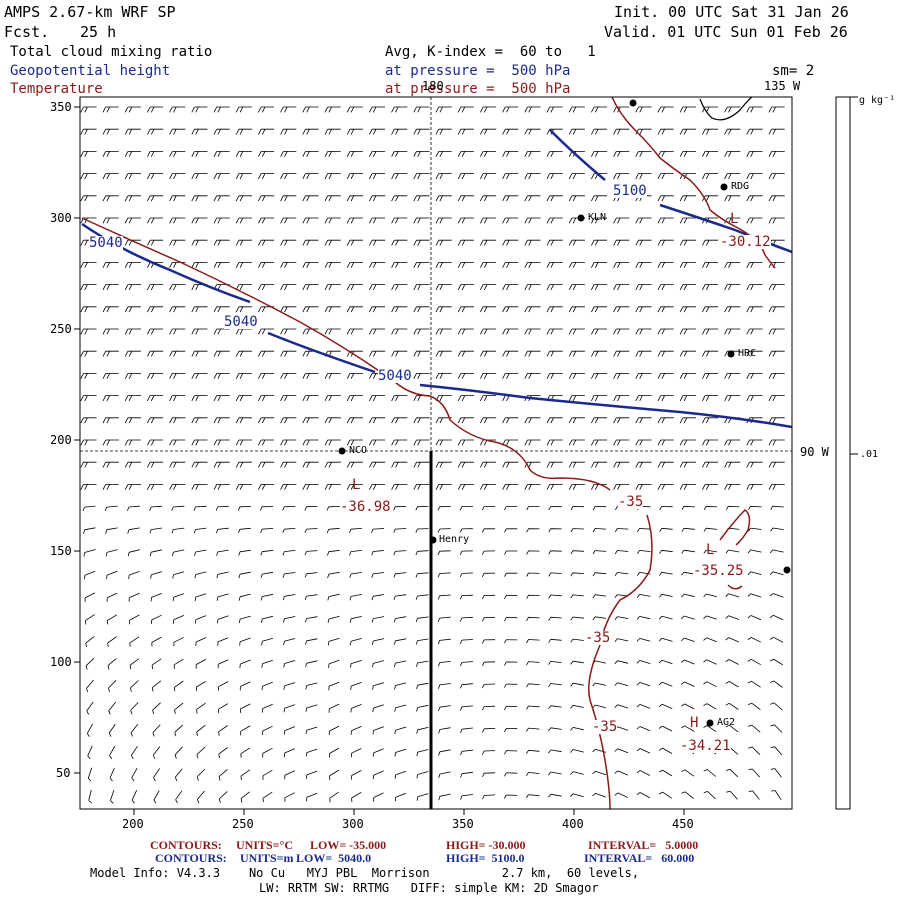 The width and height of the screenshot is (900, 900). What do you see at coordinates (630, 191) in the screenshot?
I see `height-contour-label: 5100` at bounding box center [630, 191].